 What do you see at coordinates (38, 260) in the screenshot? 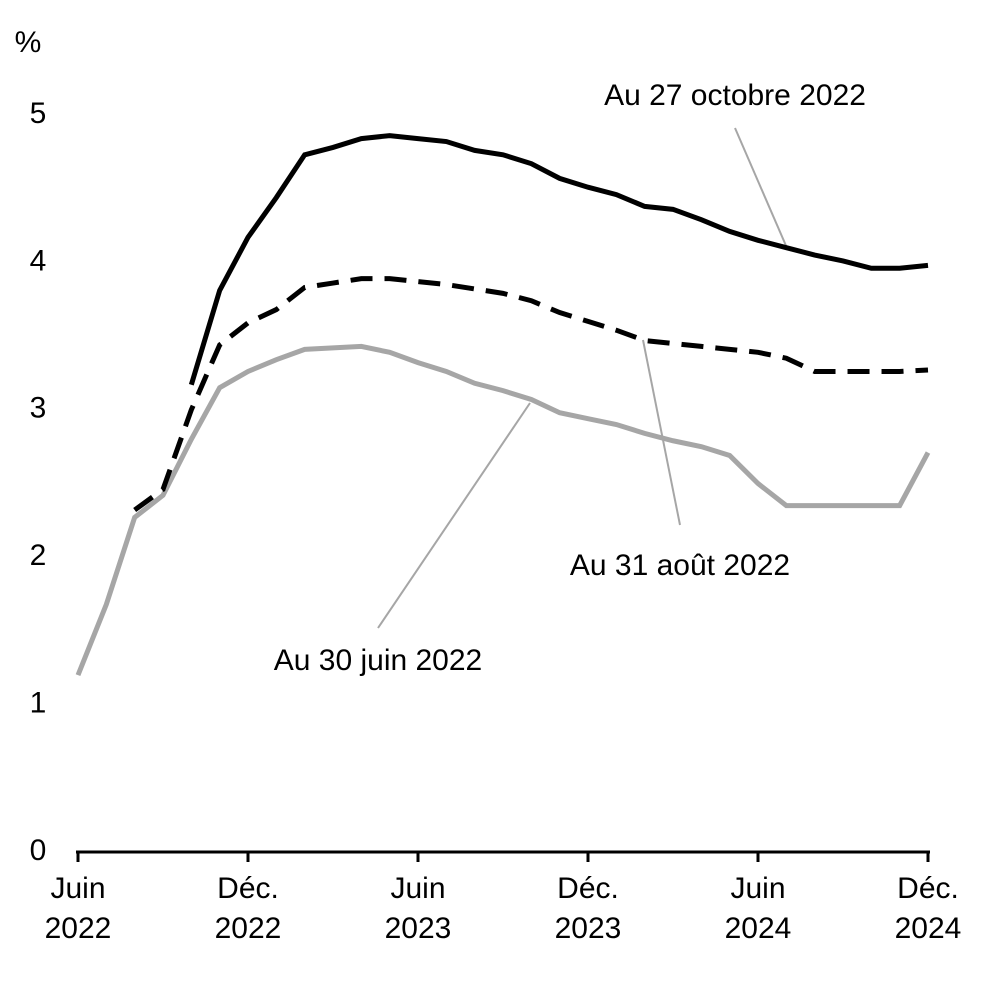
I see `y-tick-label: 4` at bounding box center [38, 260].